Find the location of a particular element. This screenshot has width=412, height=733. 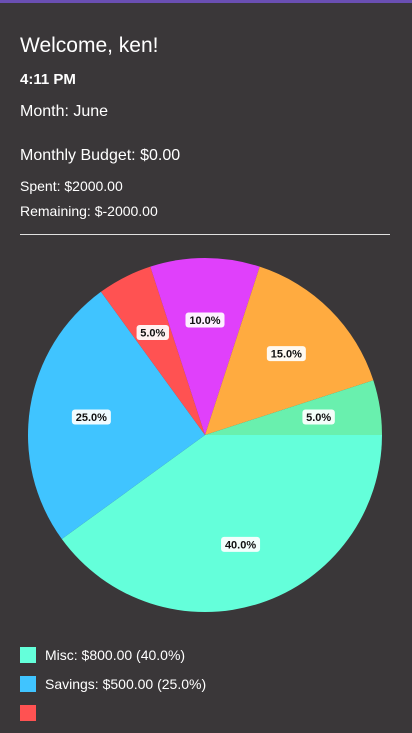

pie-label-4: 10.0% is located at coordinates (204, 321).